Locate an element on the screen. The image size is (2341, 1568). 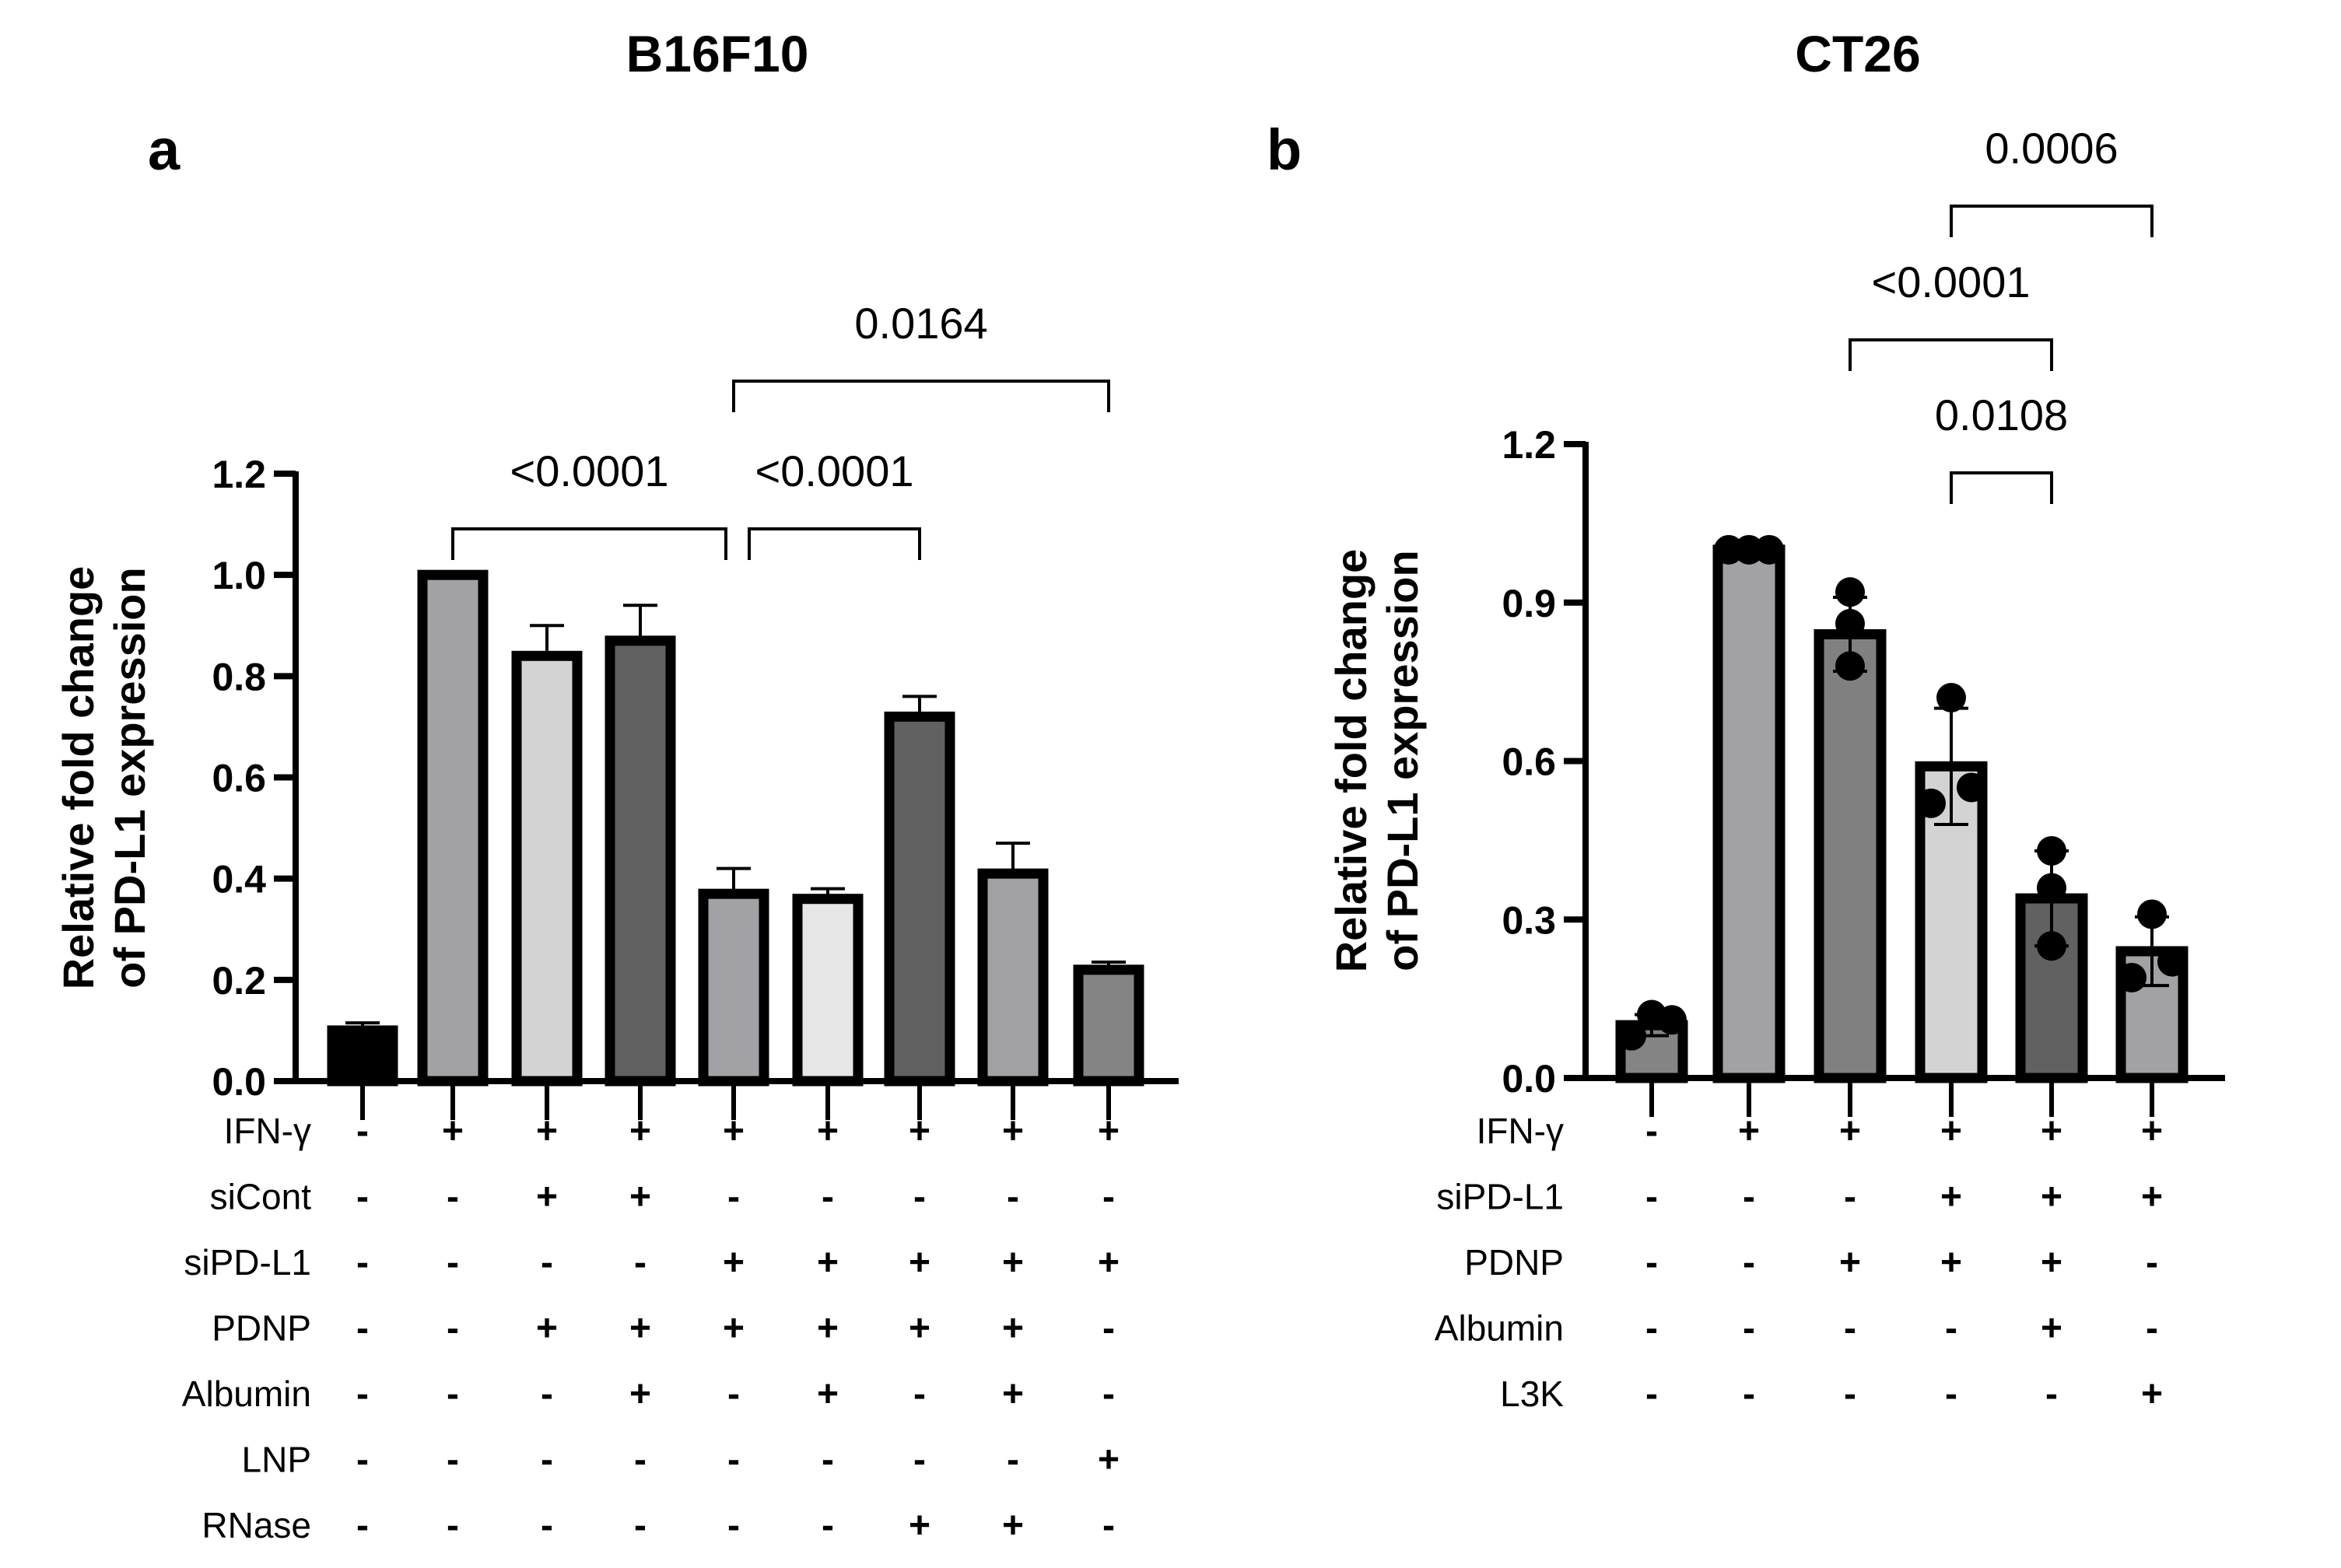
condition-row-label: PDNP is located at coordinates (1514, 1262).